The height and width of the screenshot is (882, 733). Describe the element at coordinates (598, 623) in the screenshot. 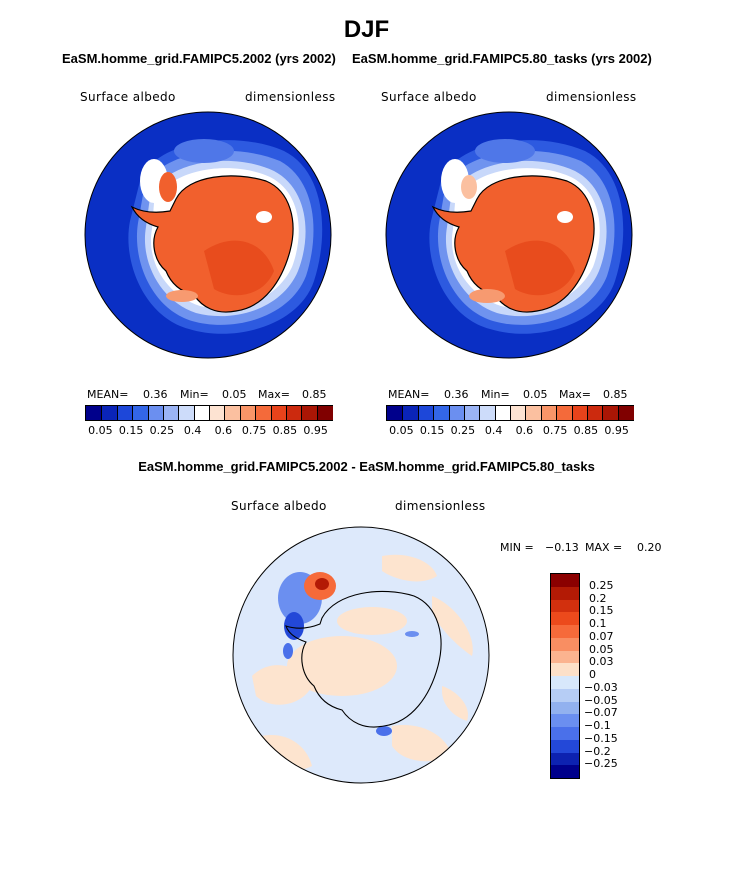

I see `colorbar-tick-label: 0.1` at that location.